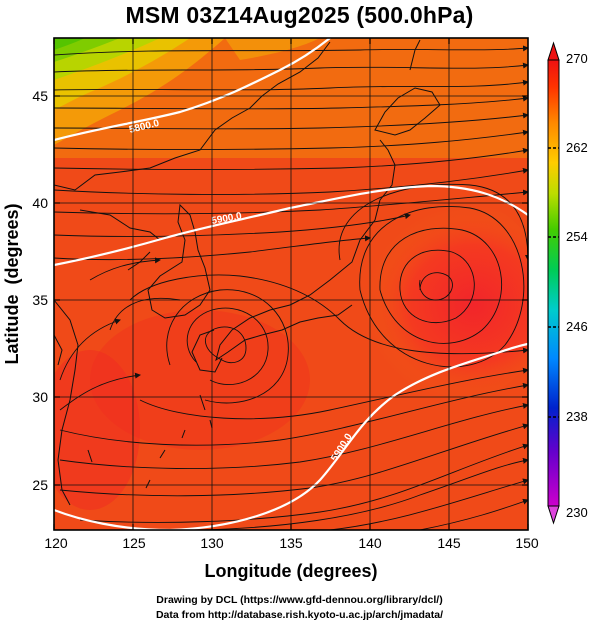 Image resolution: width=599 pixels, height=630 pixels. What do you see at coordinates (567, 283) in the screenshot?
I see `colorbar: 270 262 254 246 238 230` at bounding box center [567, 283].